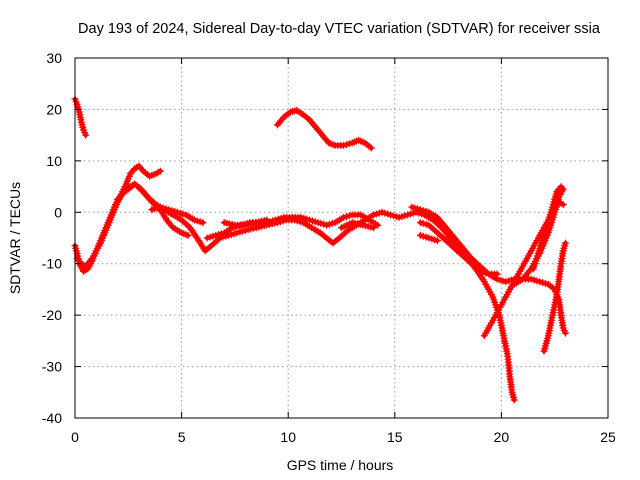  I want to click on y-tick-label: 0, so click(58, 212).